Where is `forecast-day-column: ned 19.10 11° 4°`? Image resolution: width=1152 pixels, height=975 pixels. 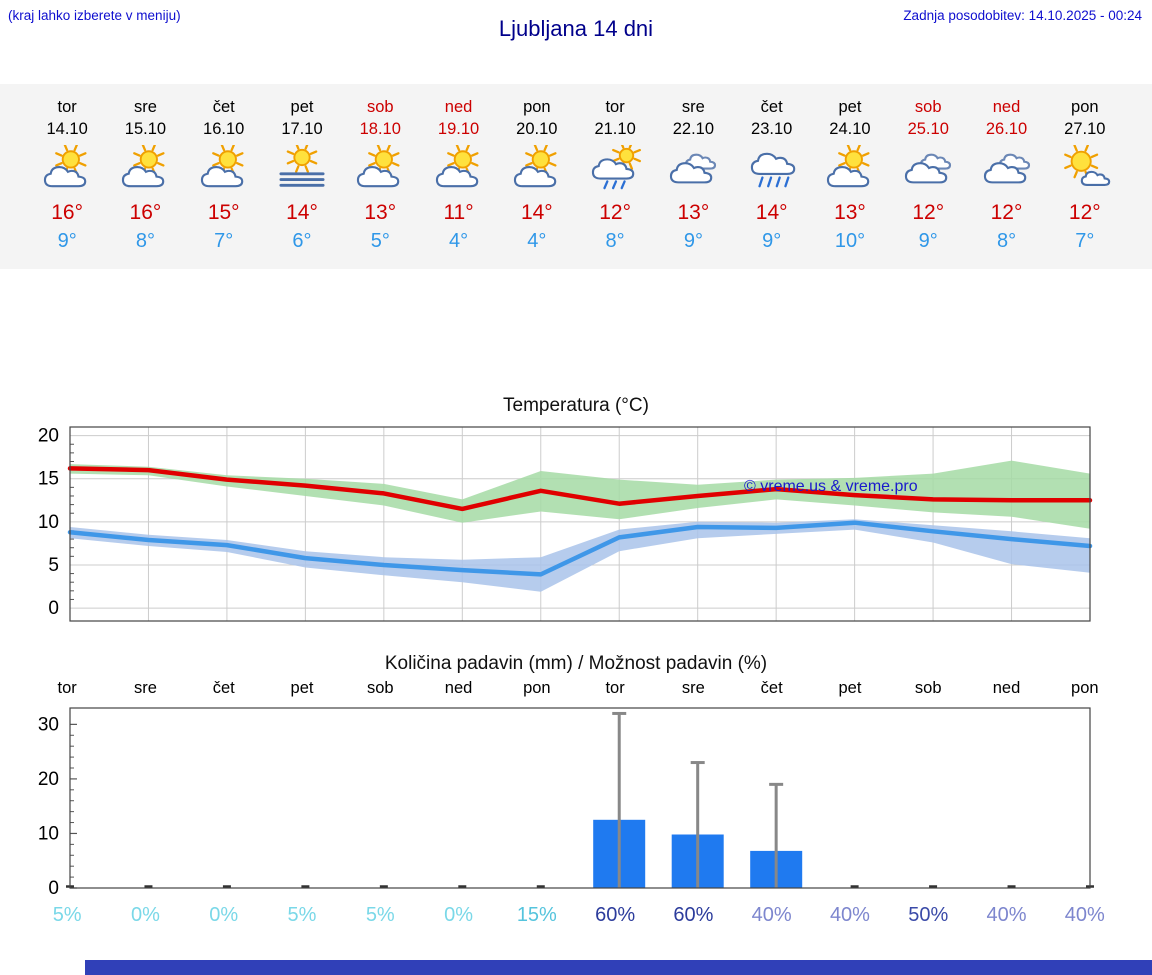
forecast-day-column: ned 19.10 11° 4° is located at coordinates (458, 175).